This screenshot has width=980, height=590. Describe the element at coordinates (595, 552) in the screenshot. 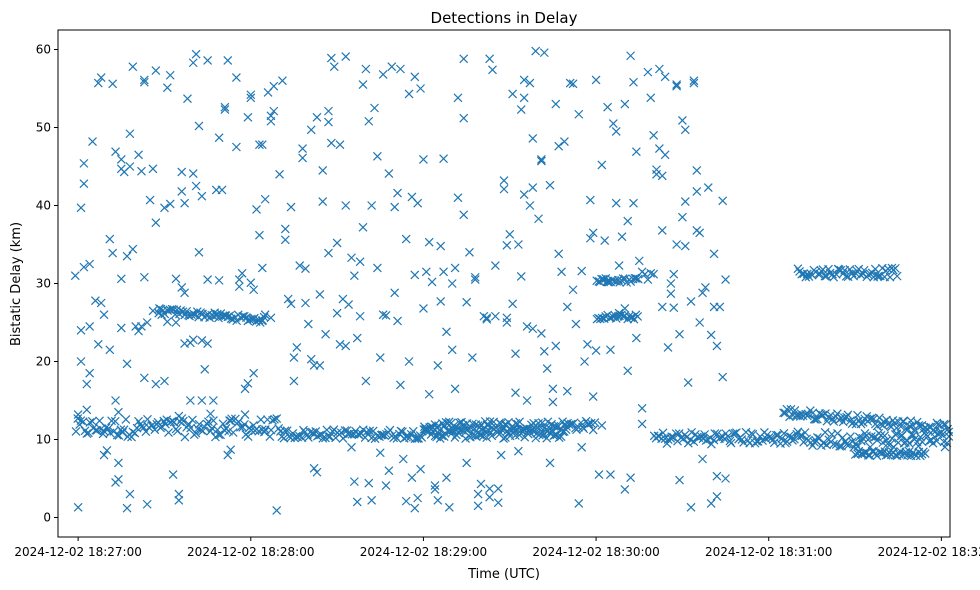

I see `x-tick-label: 2024-12-02 18:30:00` at that location.